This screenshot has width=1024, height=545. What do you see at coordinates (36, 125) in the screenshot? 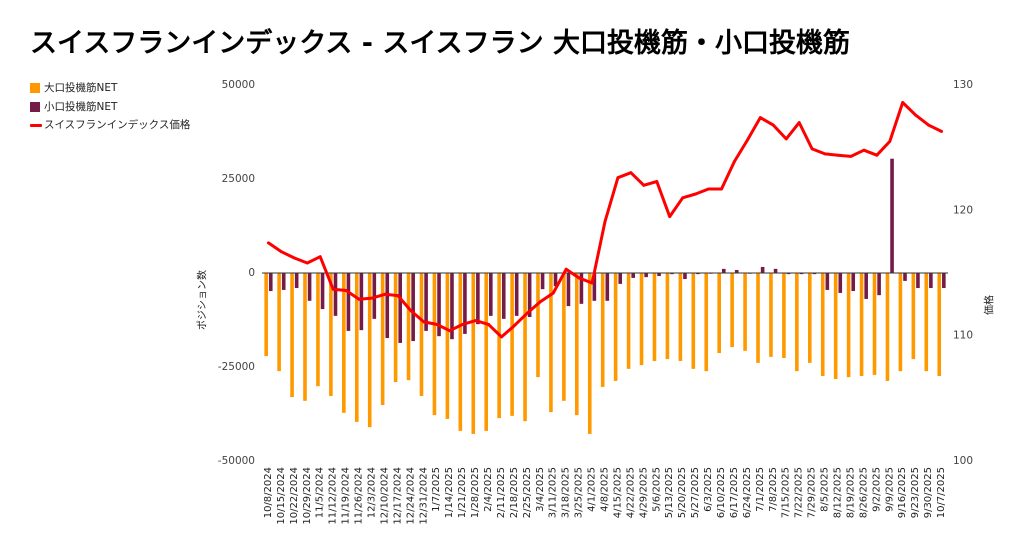
I see `legend-swatch-line` at bounding box center [36, 125].